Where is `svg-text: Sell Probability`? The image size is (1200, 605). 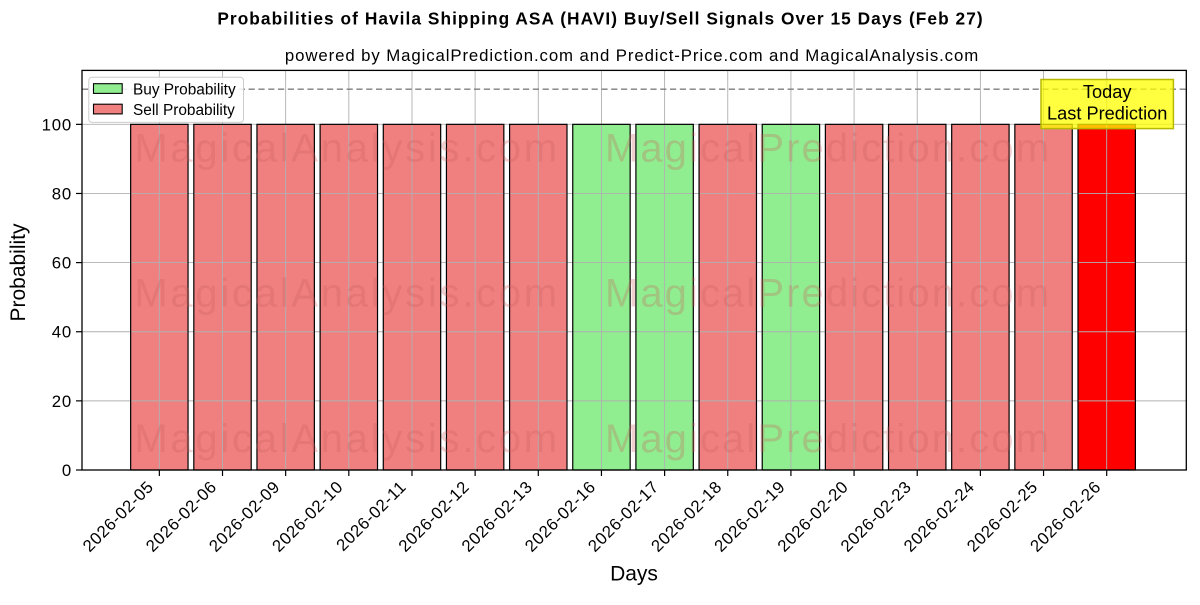 svg-text: Sell Probability is located at coordinates (184, 110).